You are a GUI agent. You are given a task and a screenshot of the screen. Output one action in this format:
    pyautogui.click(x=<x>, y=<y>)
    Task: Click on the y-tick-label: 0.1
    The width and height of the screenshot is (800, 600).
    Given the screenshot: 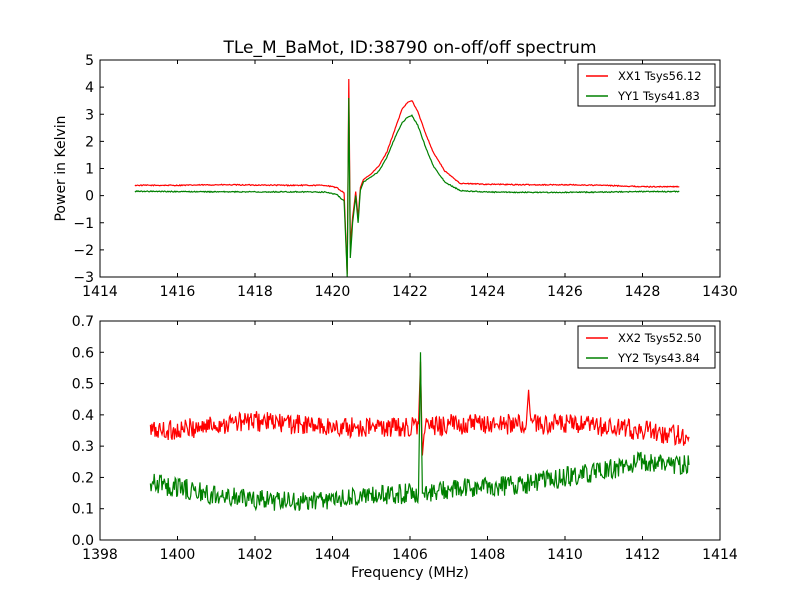 What is the action you would take?
    pyautogui.click(x=83, y=510)
    